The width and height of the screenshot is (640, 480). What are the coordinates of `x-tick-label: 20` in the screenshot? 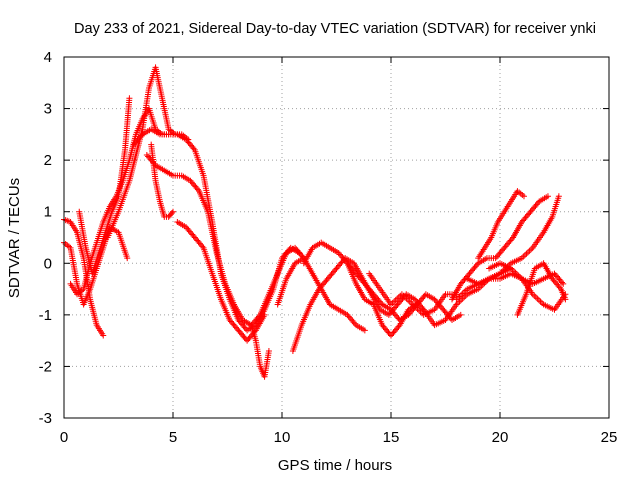 It's located at (500, 437).